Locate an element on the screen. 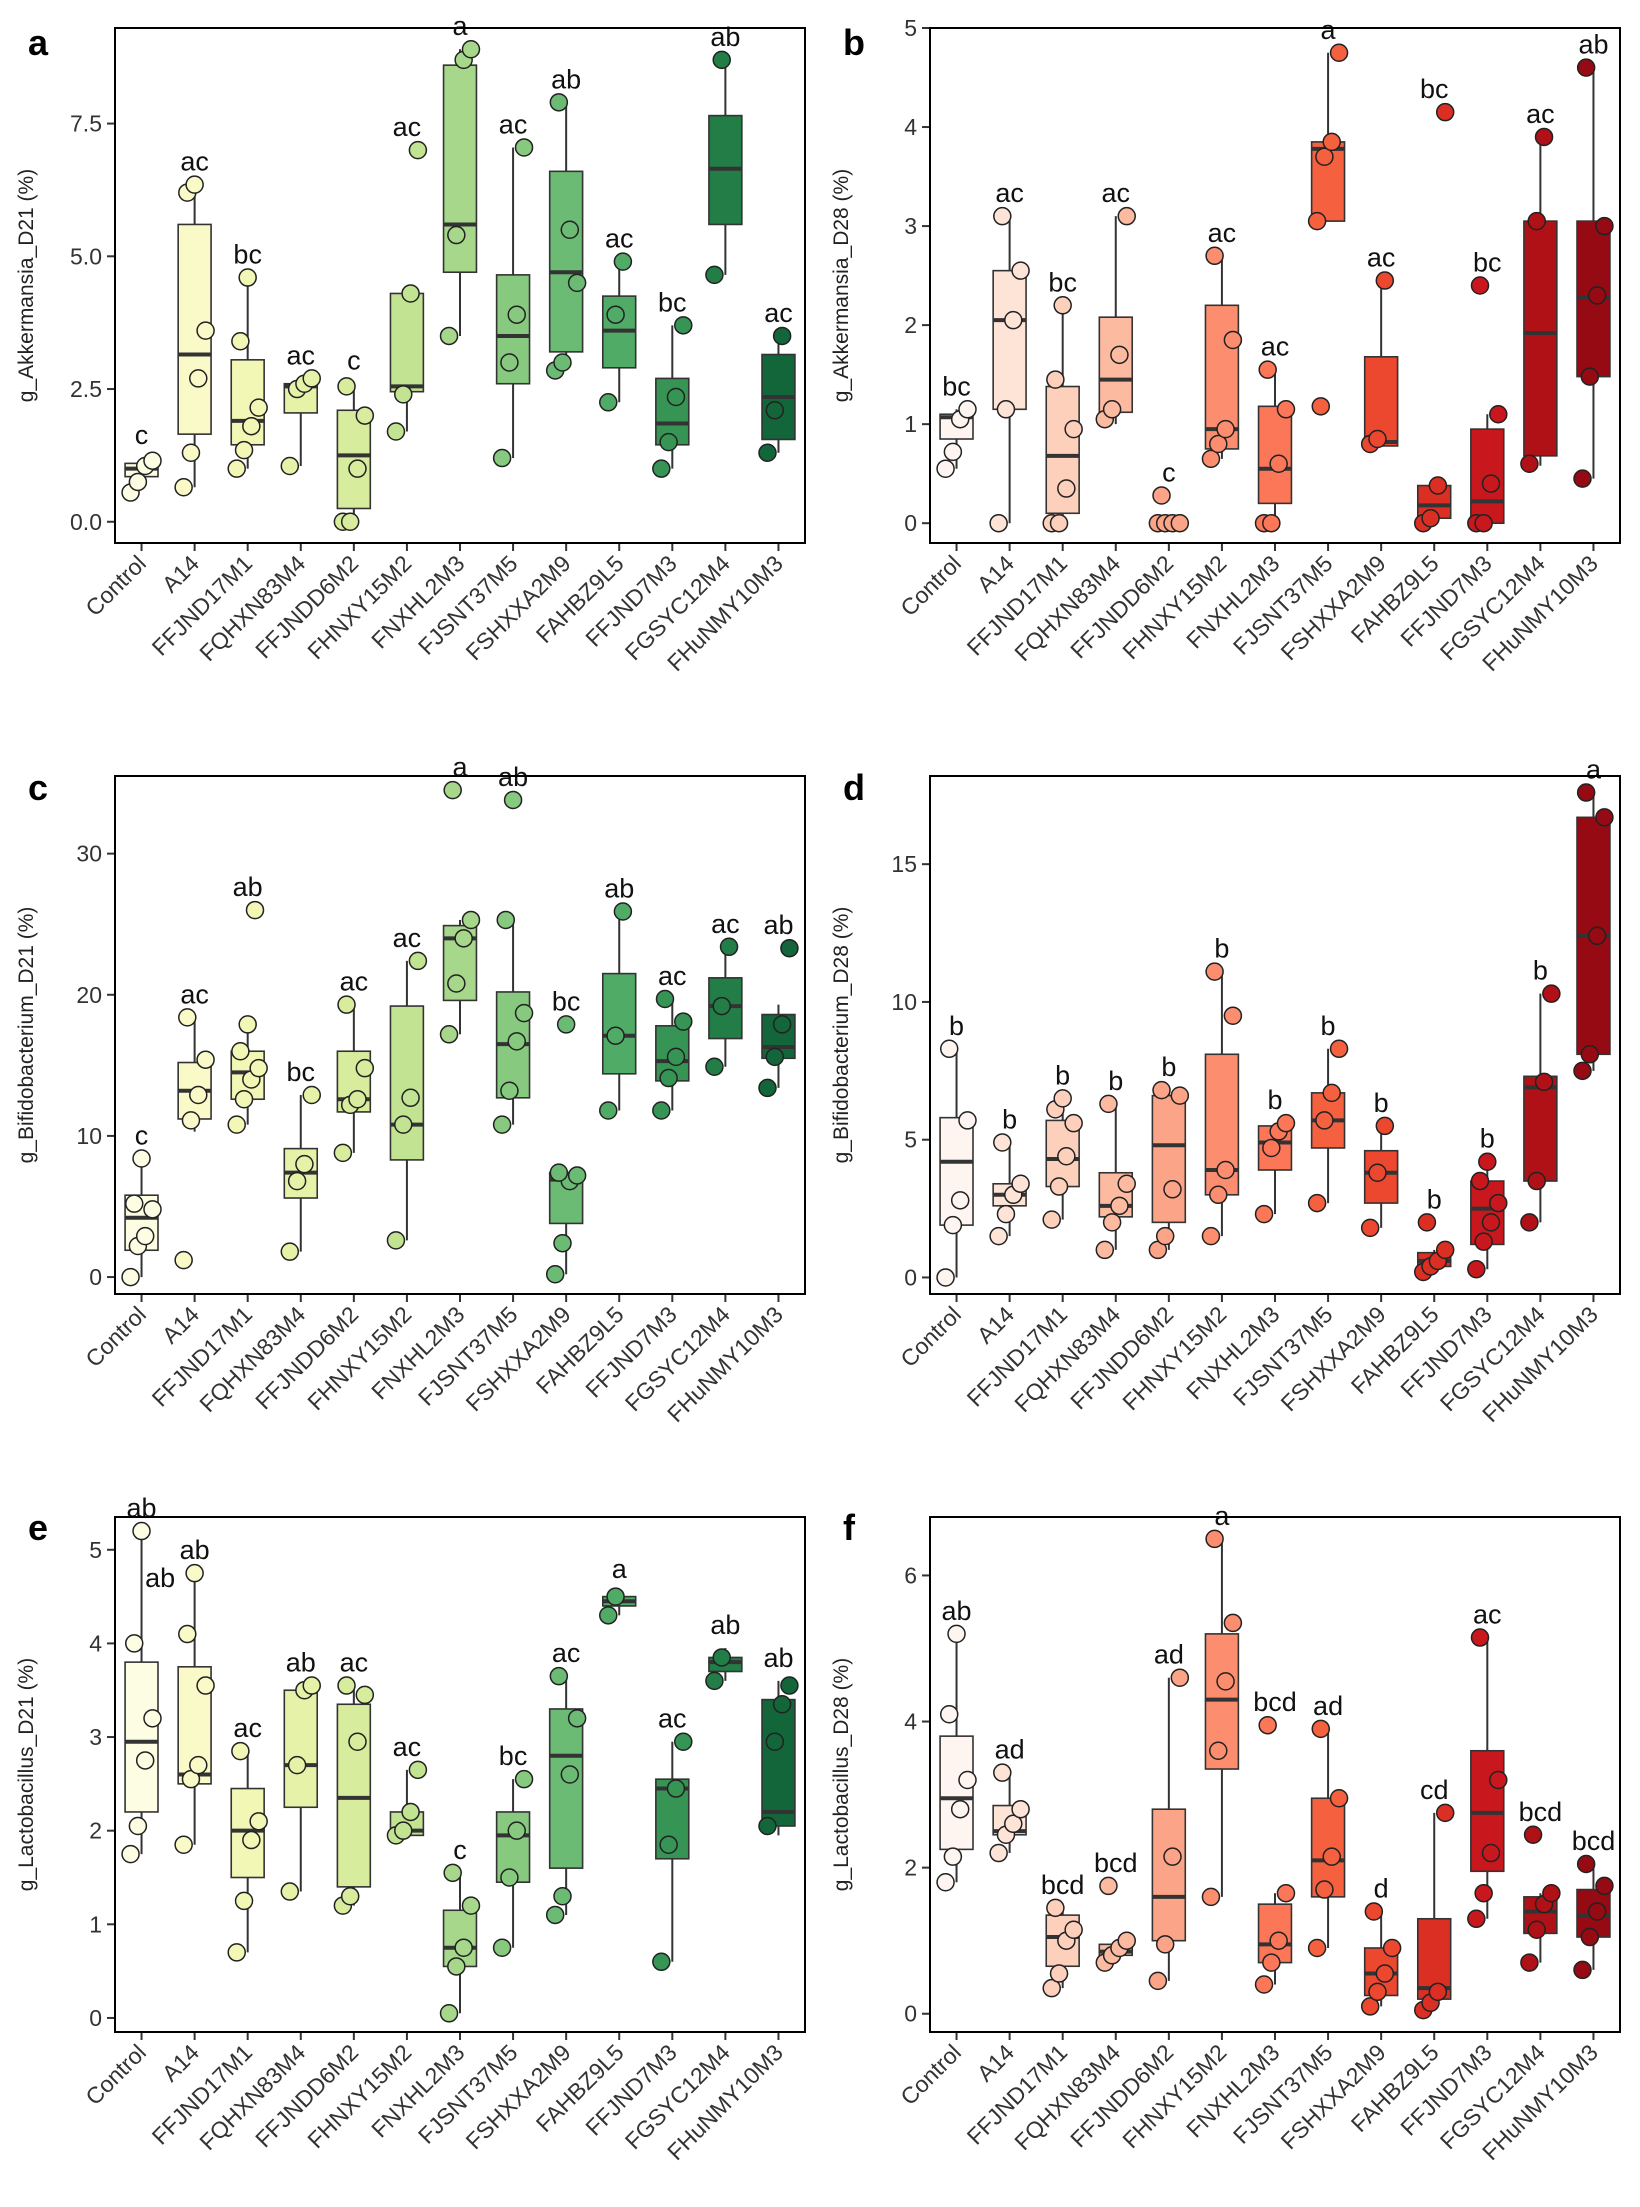  box-FFJNDD6M2: c is located at coordinates (1169, 495).